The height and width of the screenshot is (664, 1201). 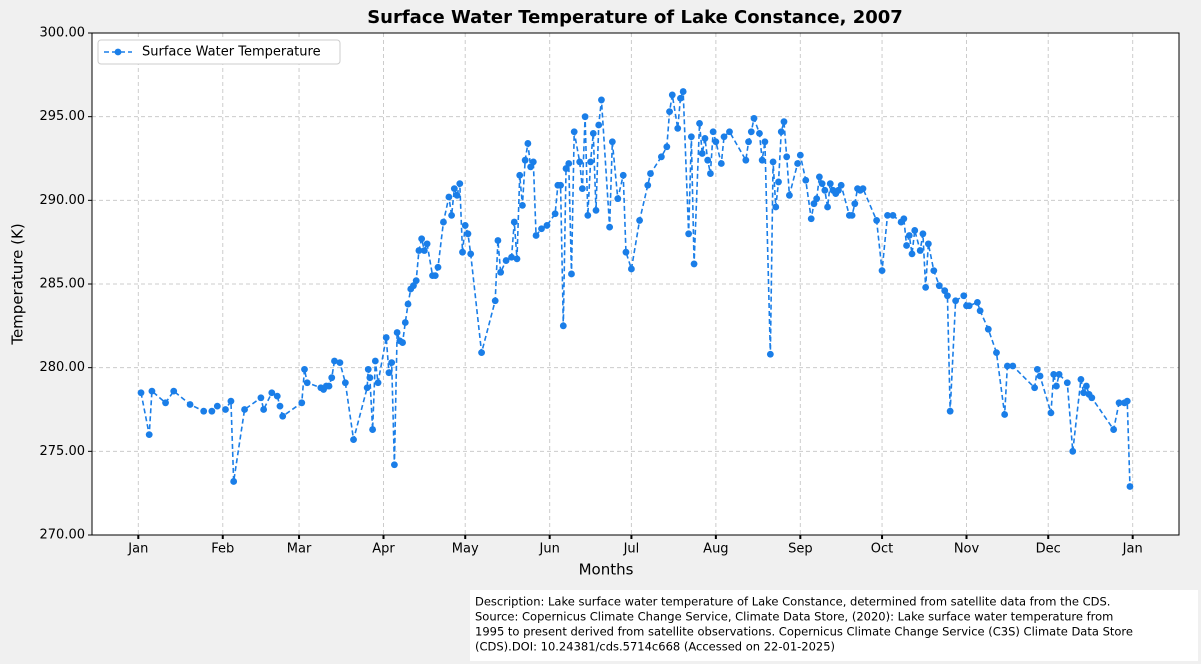 What do you see at coordinates (465, 549) in the screenshot?
I see `x-tick-label: May` at bounding box center [465, 549].